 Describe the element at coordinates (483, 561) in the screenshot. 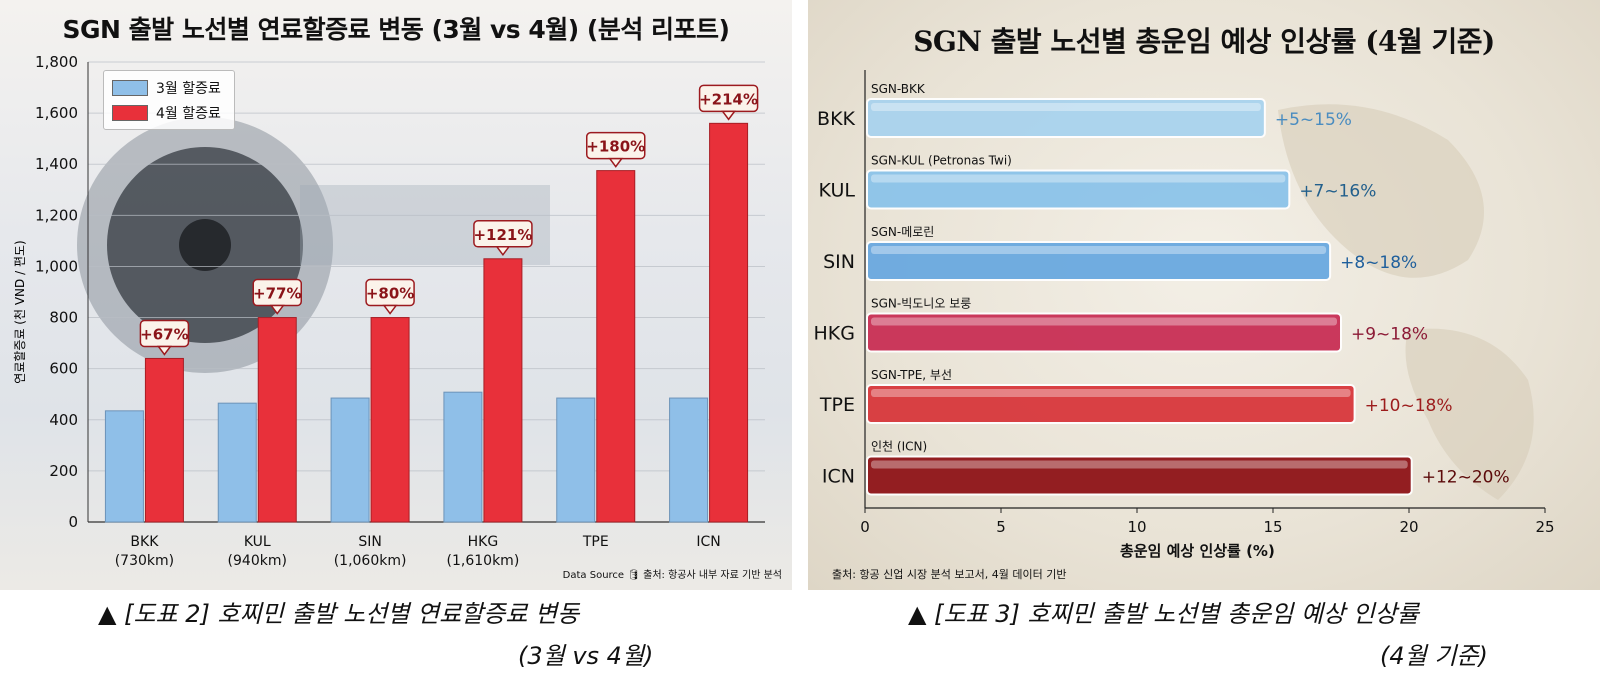

I see `x-tick-sublabel: (1,610km)` at that location.